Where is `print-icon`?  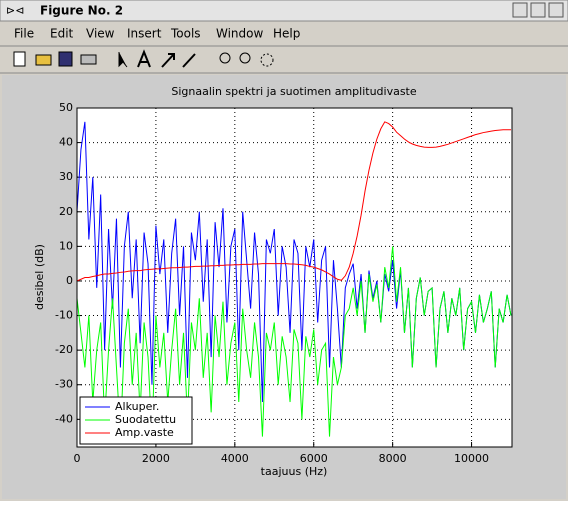 print-icon is located at coordinates (88, 59).